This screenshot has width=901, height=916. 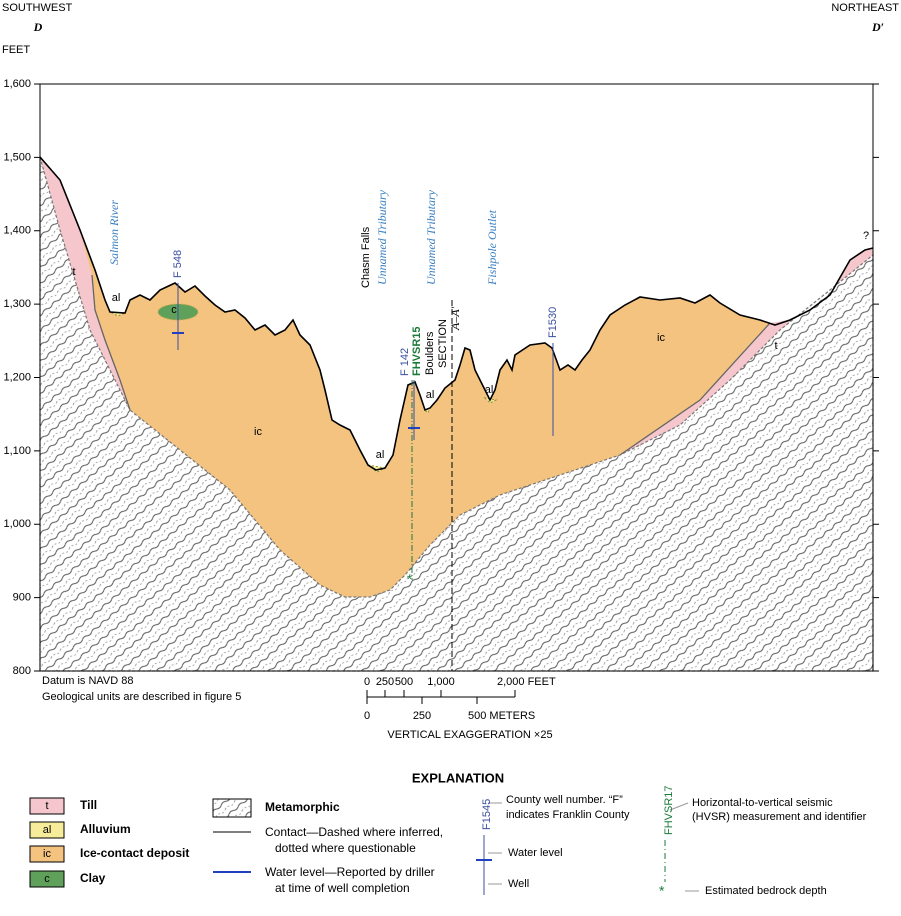 What do you see at coordinates (501, 716) in the screenshot?
I see `scale-label: 500 METERS` at bounding box center [501, 716].